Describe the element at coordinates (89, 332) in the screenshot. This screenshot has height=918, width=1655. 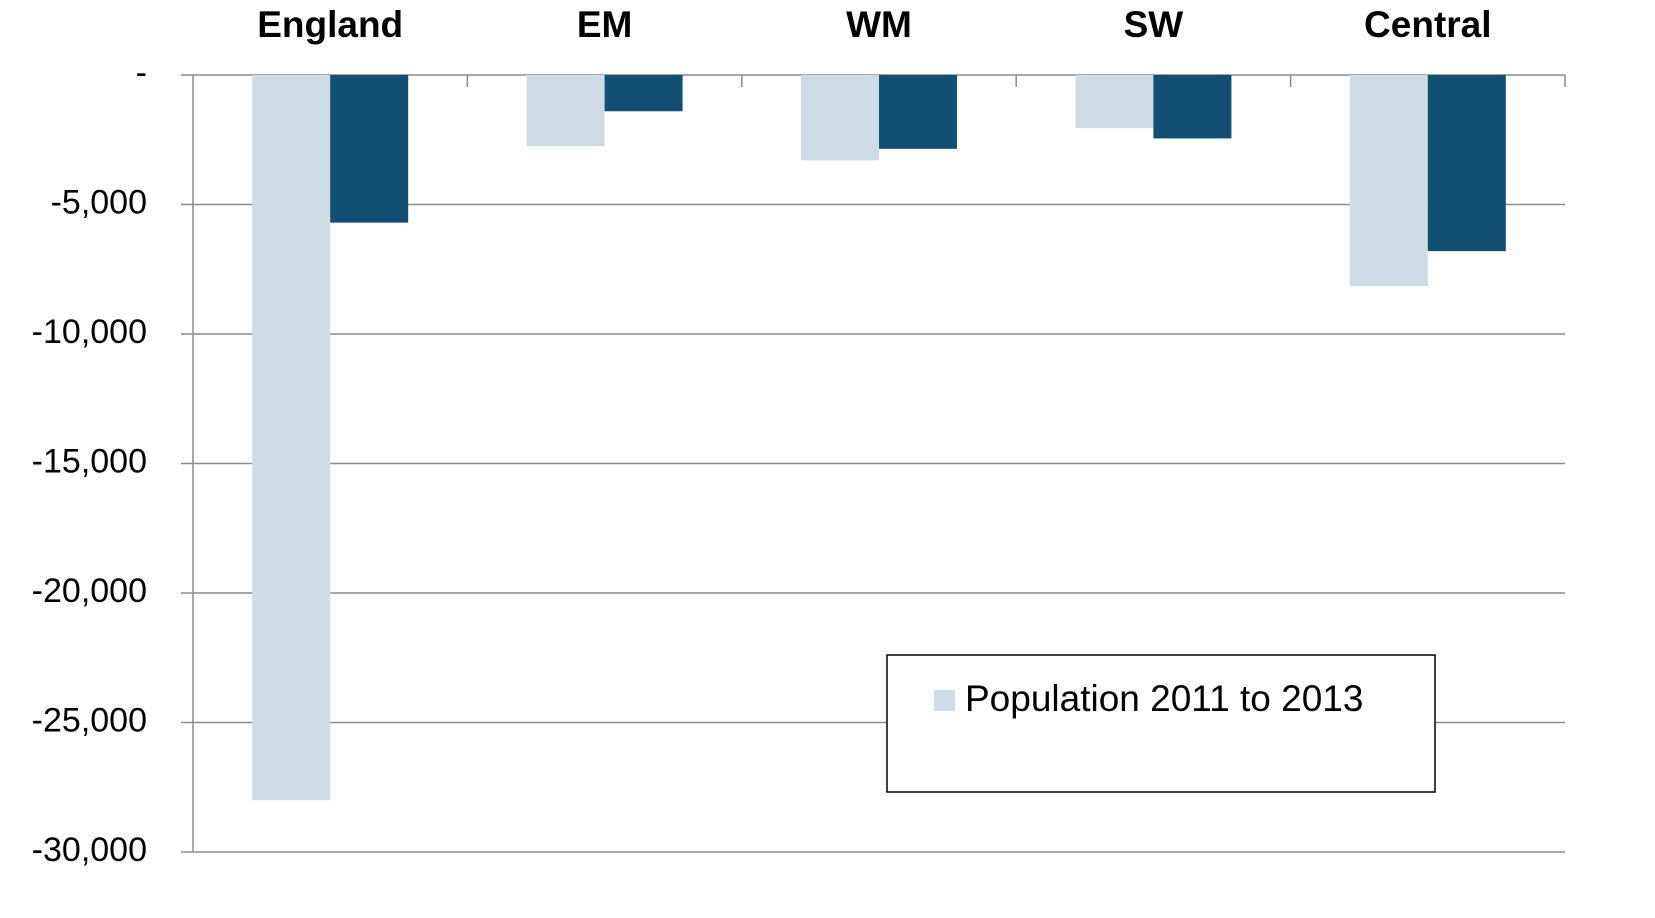
I see `y-tick-label: -10,000` at that location.